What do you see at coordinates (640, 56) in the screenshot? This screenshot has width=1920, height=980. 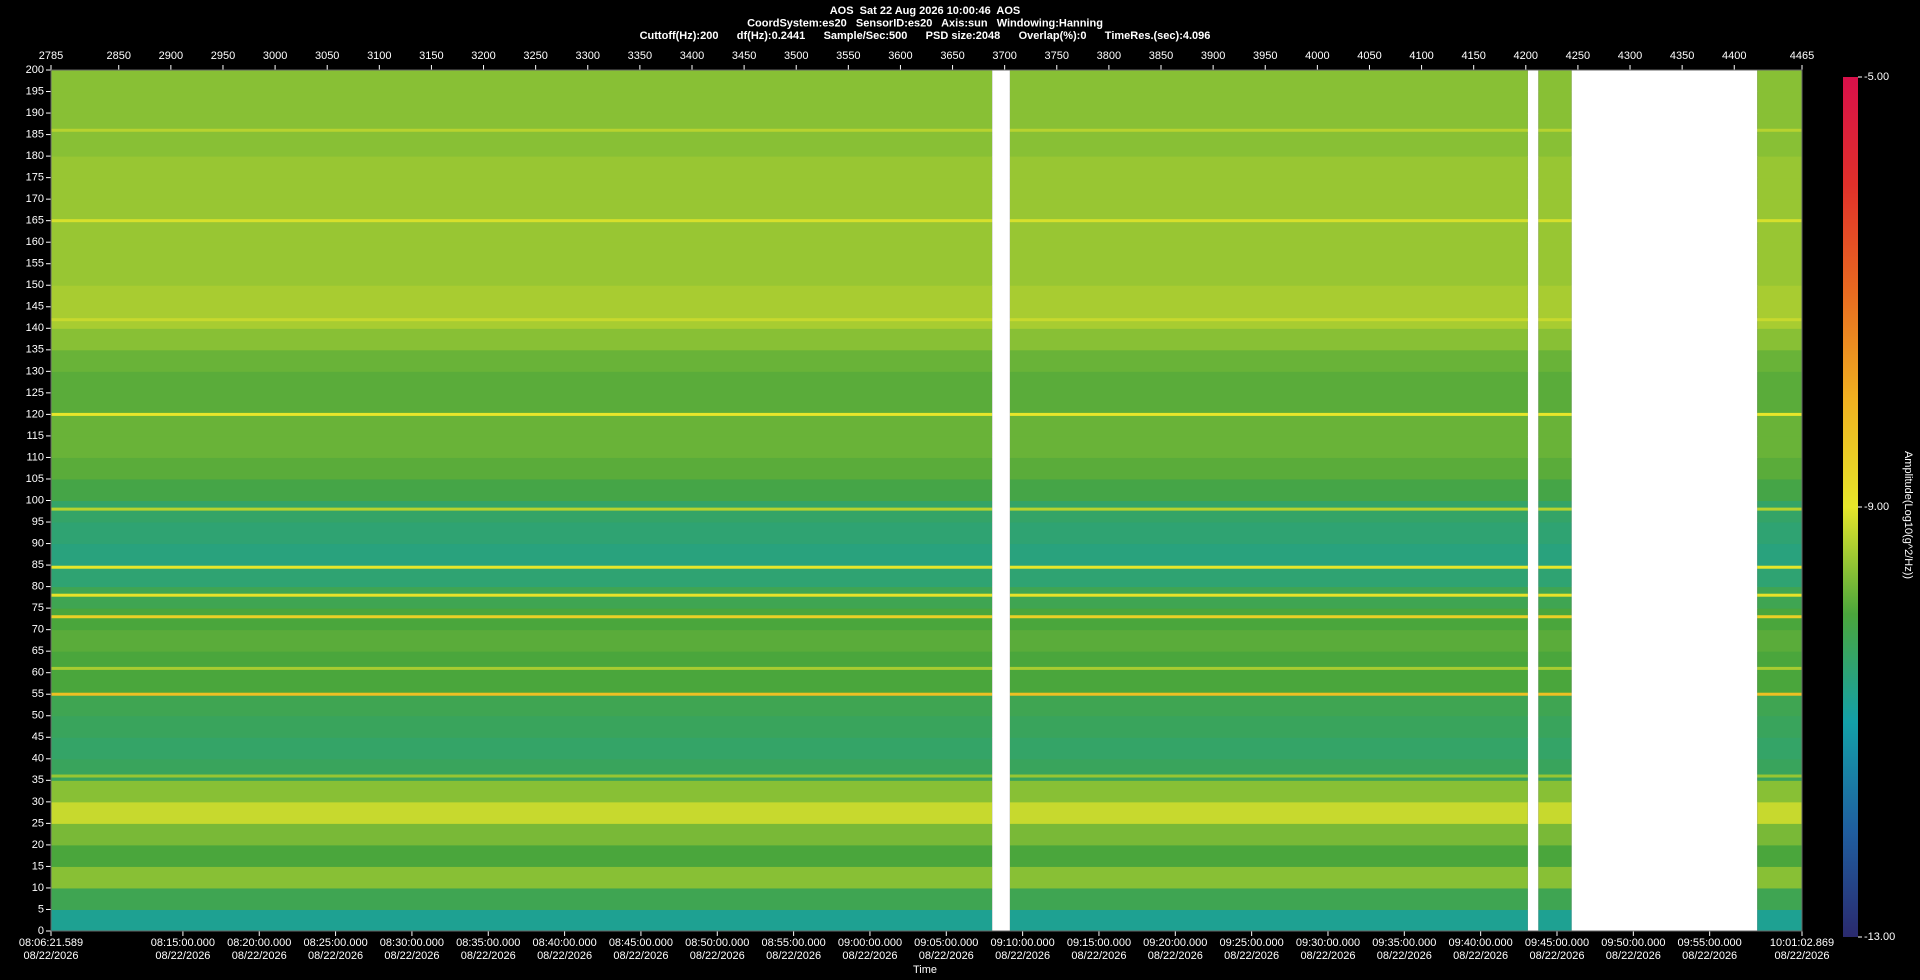 I see `x-tick-label: 3350` at bounding box center [640, 56].